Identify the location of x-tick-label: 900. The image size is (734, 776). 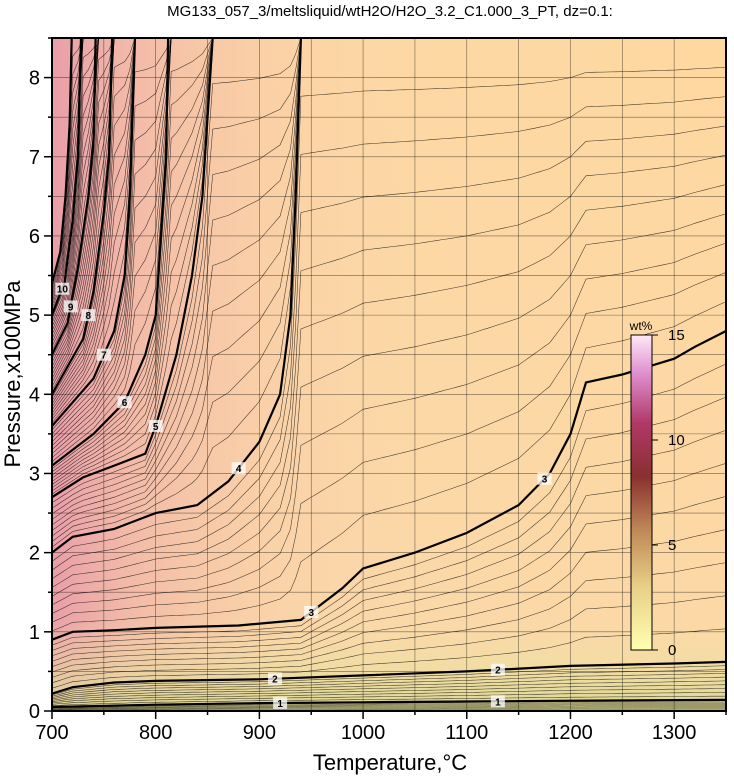
(259, 733).